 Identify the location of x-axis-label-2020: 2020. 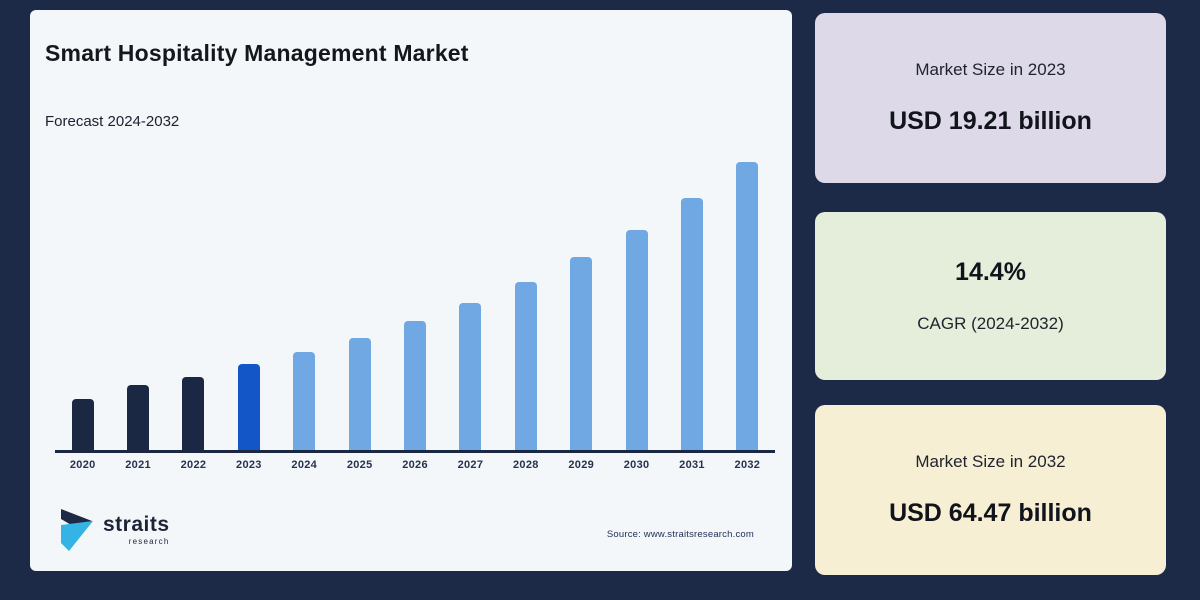
(82, 465).